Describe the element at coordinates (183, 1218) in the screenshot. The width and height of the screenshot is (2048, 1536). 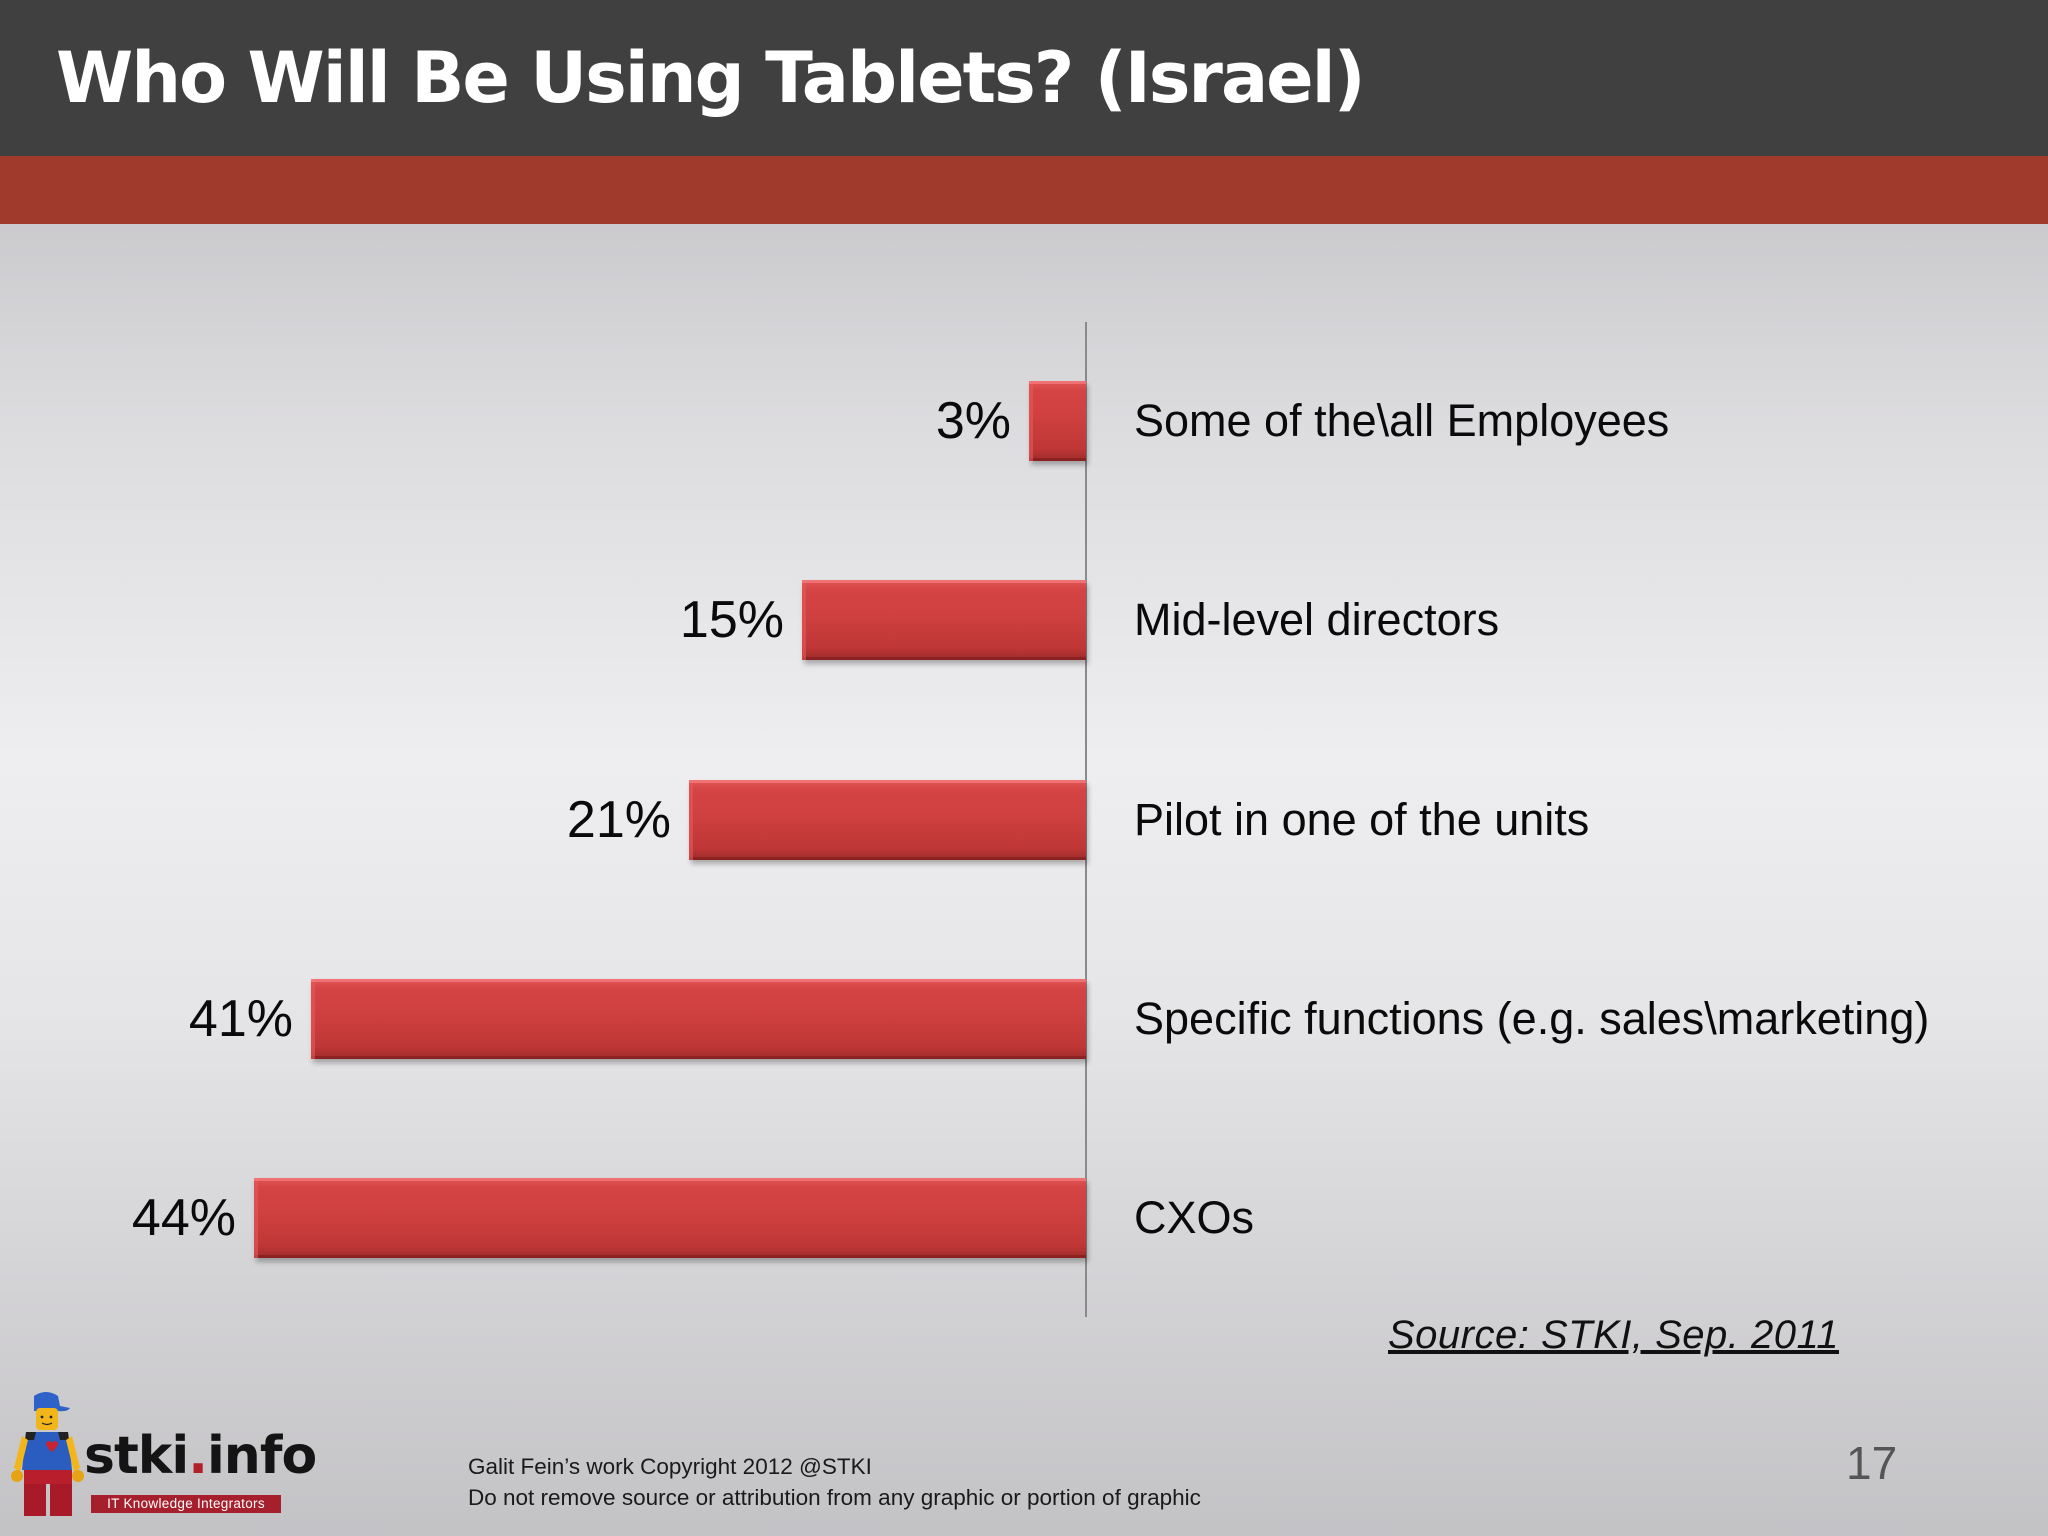
I see `value-label: 44%` at that location.